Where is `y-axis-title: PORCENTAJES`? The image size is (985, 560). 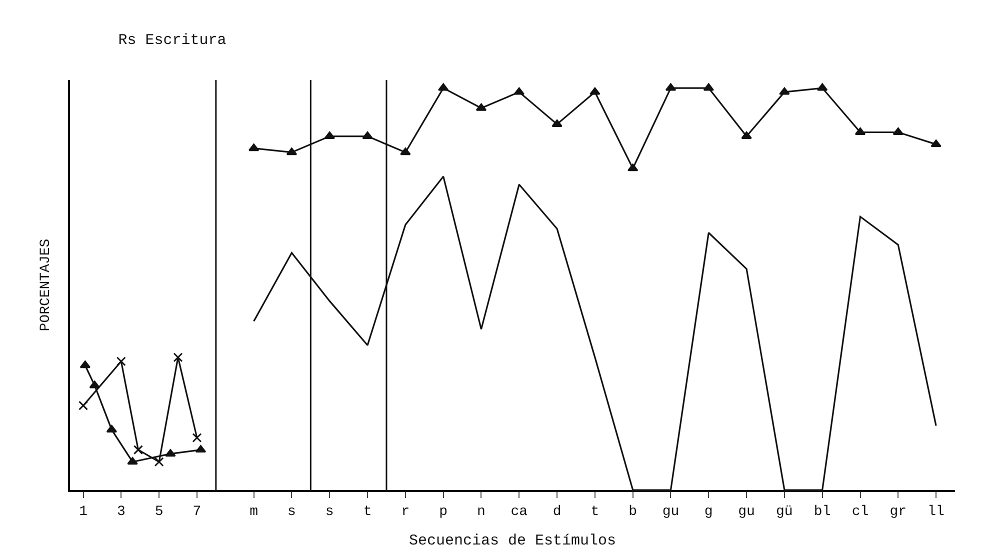
y-axis-title: PORCENTAJES is located at coordinates (46, 285).